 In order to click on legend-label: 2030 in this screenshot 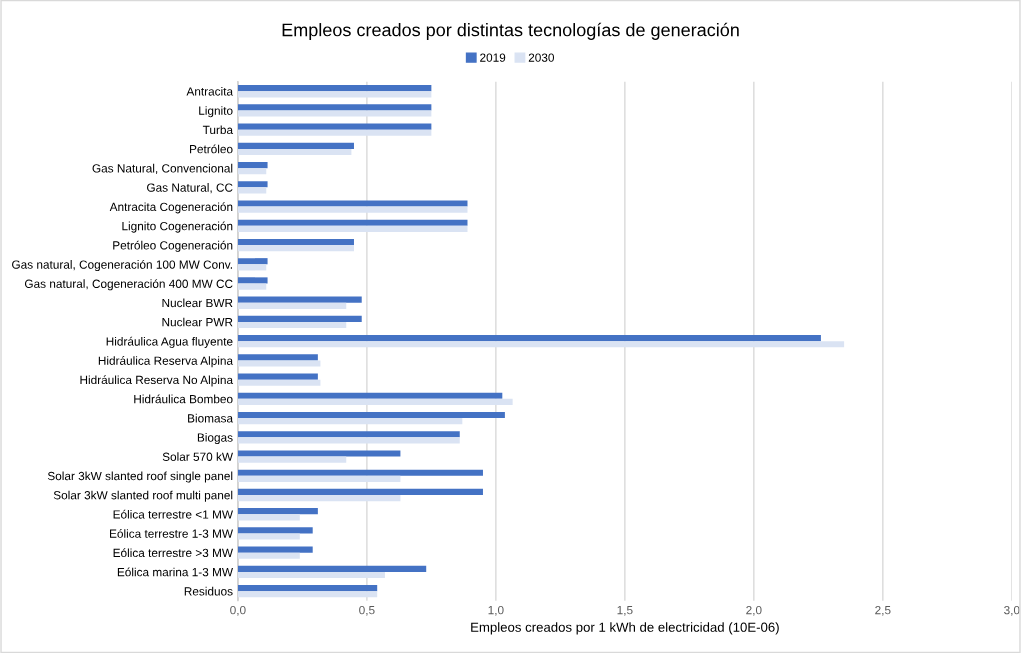, I will do `click(541, 57)`.